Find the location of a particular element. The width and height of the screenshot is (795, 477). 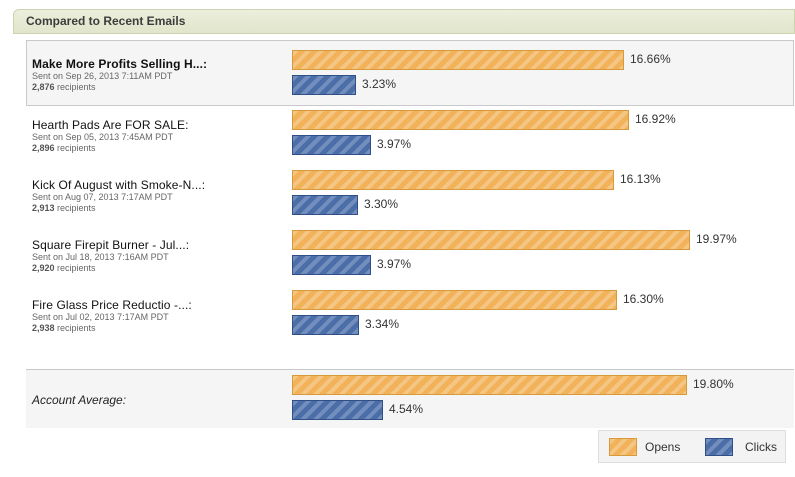

email-subject-link: Square Firepit Burner - Jul...: is located at coordinates (111, 245).